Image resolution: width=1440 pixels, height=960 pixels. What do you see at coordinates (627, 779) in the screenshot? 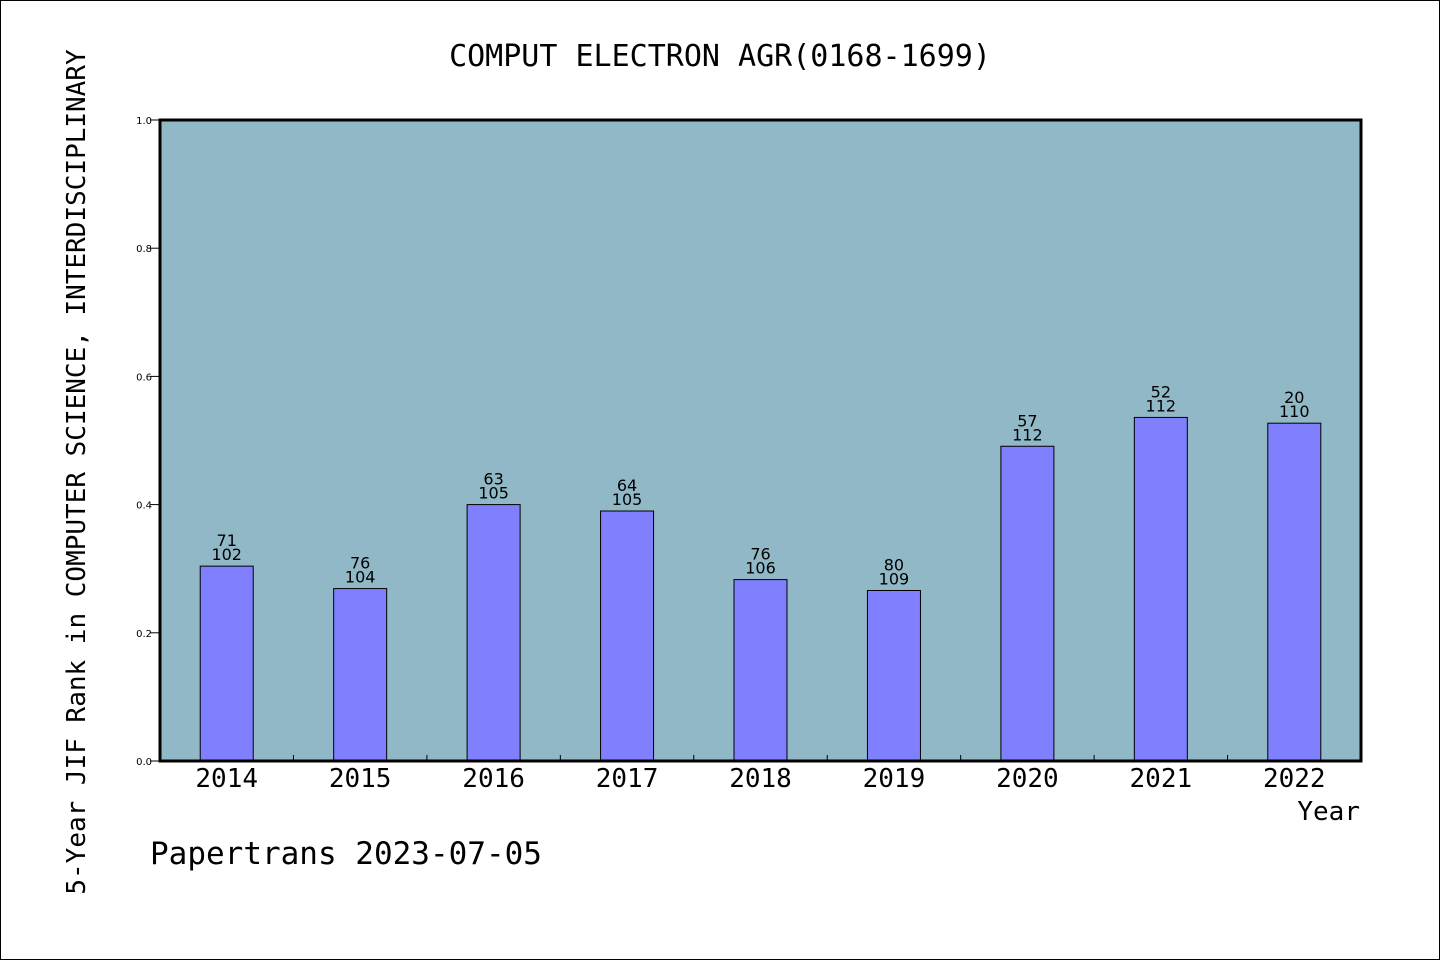
I see `x-tick-label: 2017` at bounding box center [627, 779].